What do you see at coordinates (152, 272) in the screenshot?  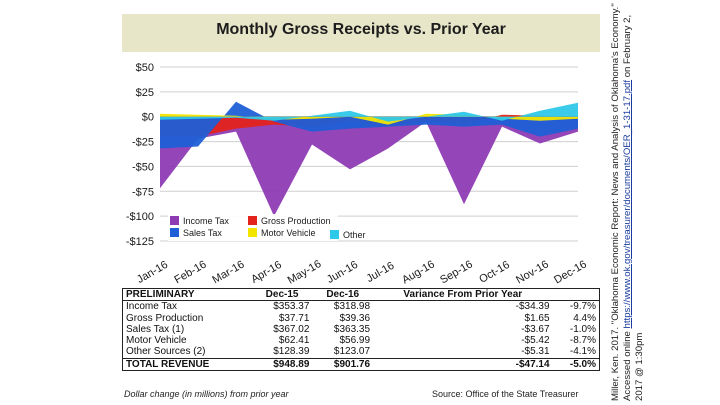 I see `x-tick-label: Jan-16` at bounding box center [152, 272].